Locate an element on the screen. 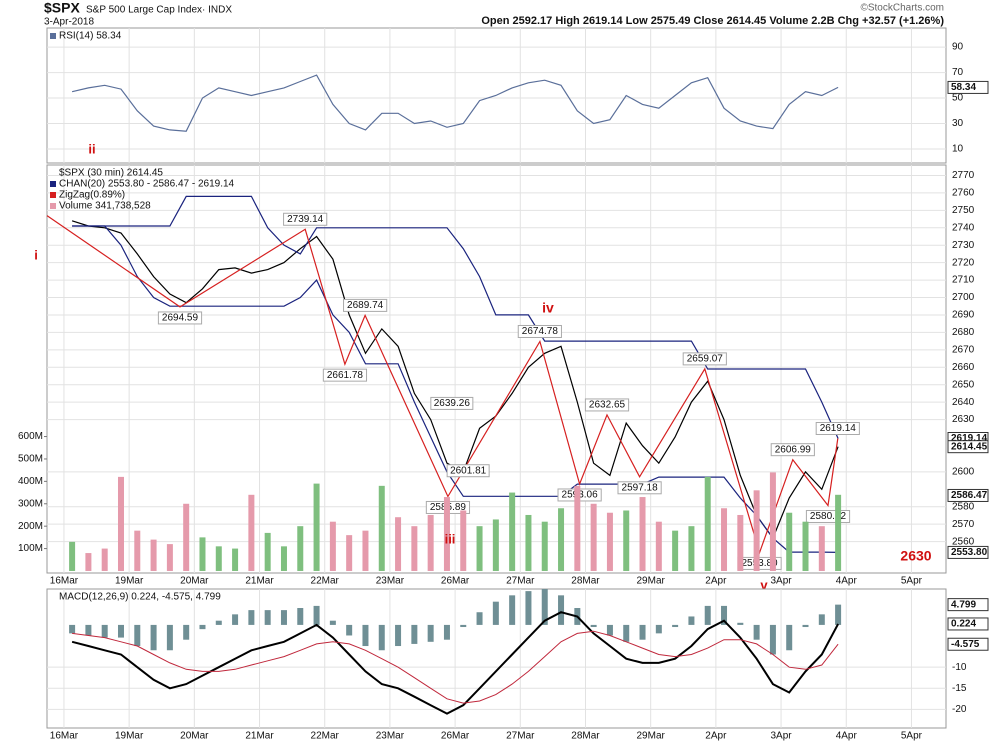 The image size is (990, 744). wave-annotation: iii is located at coordinates (450, 538).